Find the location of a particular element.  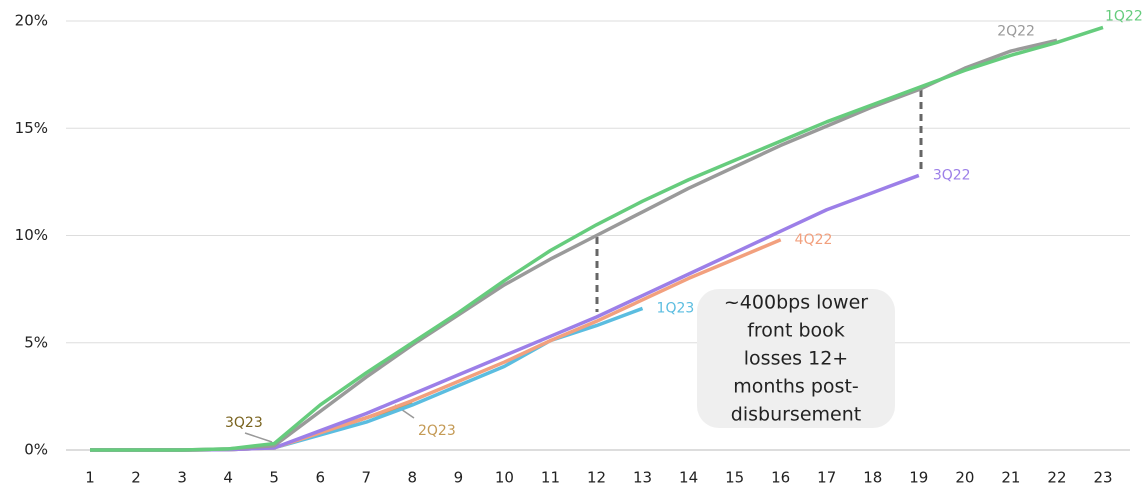

x-tick-label: 2 is located at coordinates (136, 478).